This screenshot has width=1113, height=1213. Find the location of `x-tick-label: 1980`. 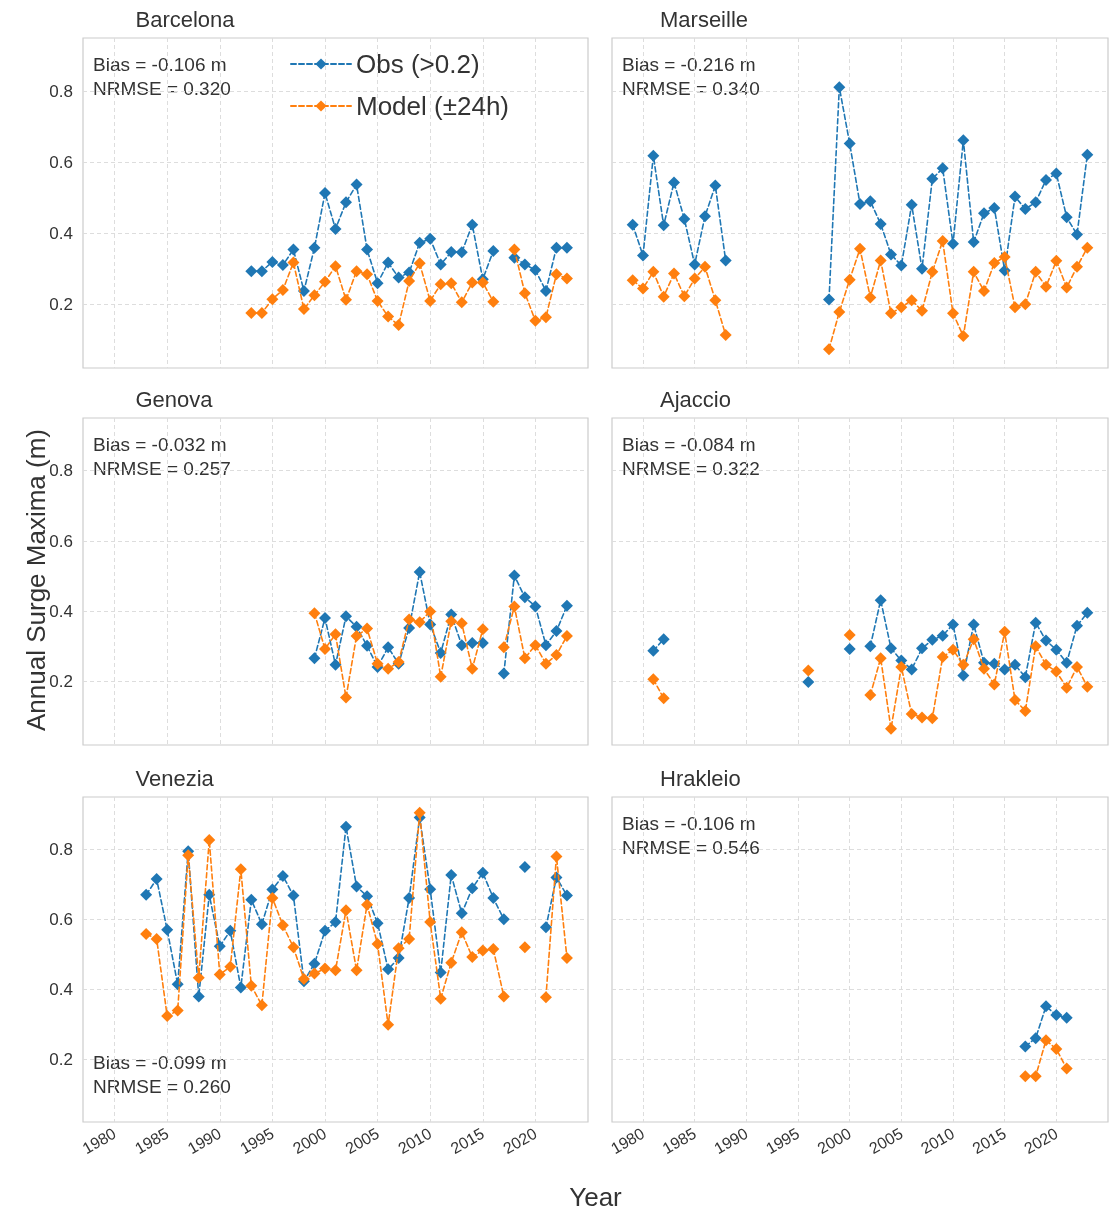

x-tick-label: 1980 is located at coordinates (99, 1141).